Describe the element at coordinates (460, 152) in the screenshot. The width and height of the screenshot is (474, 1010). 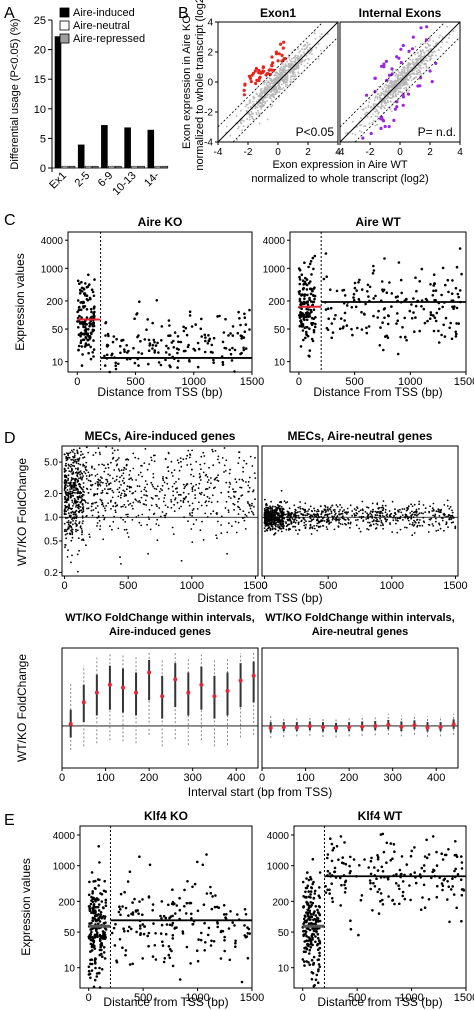
I see `b-x-tick-label: 4` at that location.